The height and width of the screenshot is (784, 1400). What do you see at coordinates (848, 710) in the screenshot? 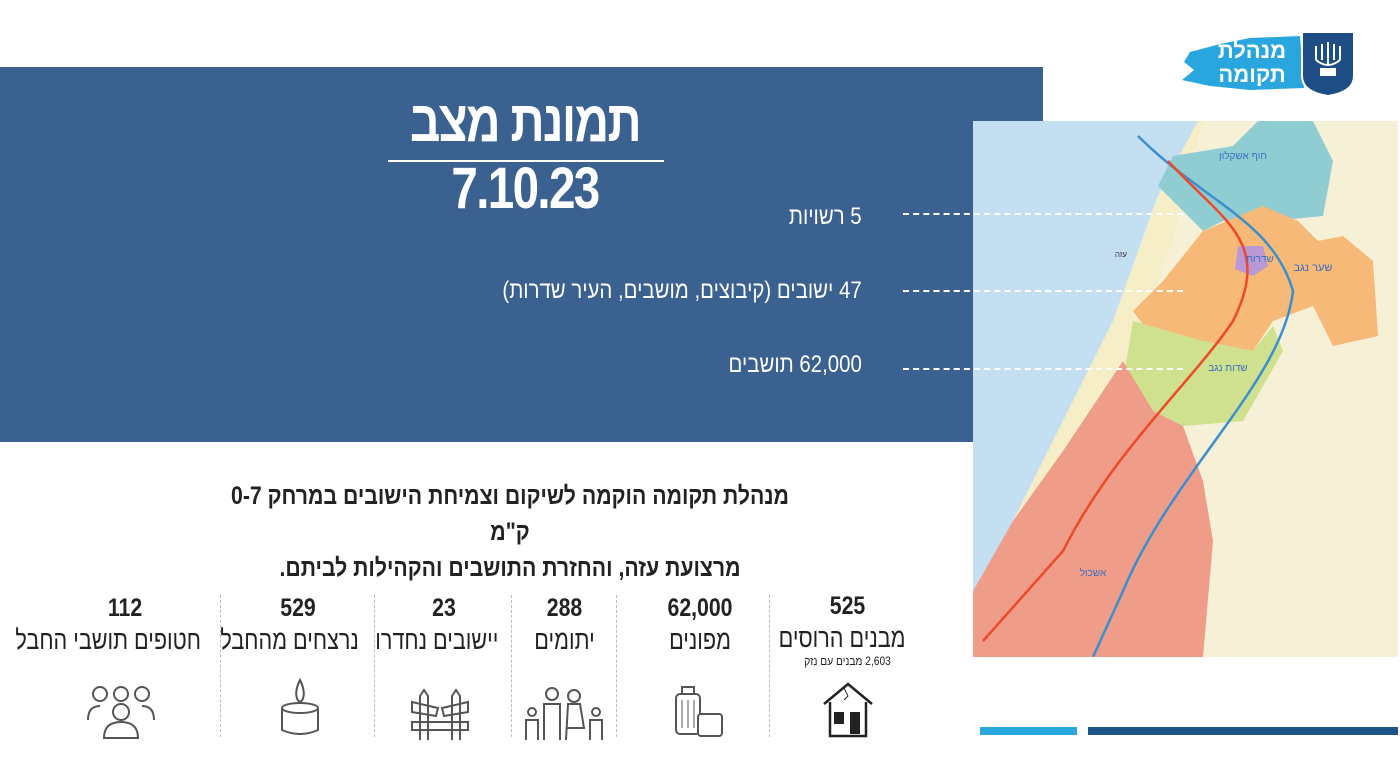
I see `destroyed-house-icon` at bounding box center [848, 710].